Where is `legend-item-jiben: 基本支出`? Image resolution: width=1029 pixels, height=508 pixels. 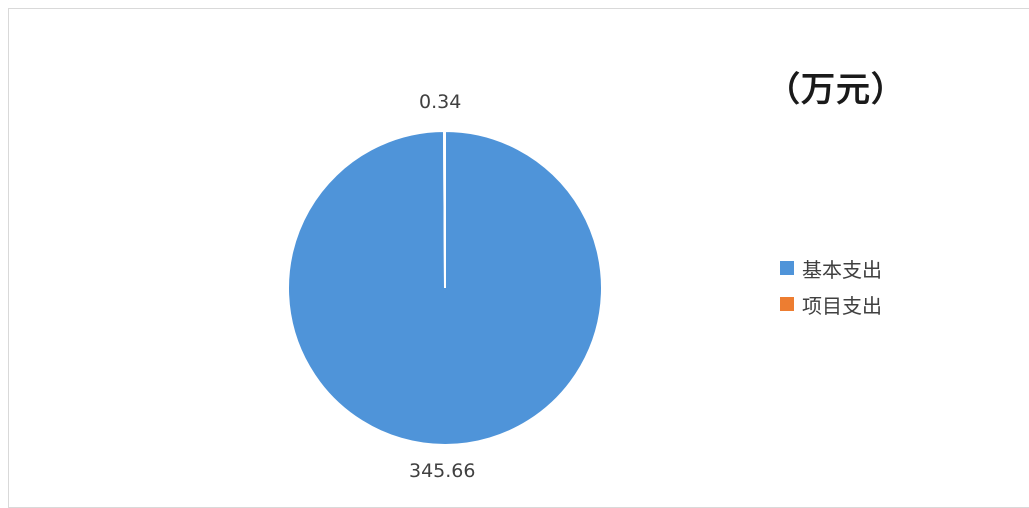 legend-item-jiben: 基本支出 is located at coordinates (831, 268).